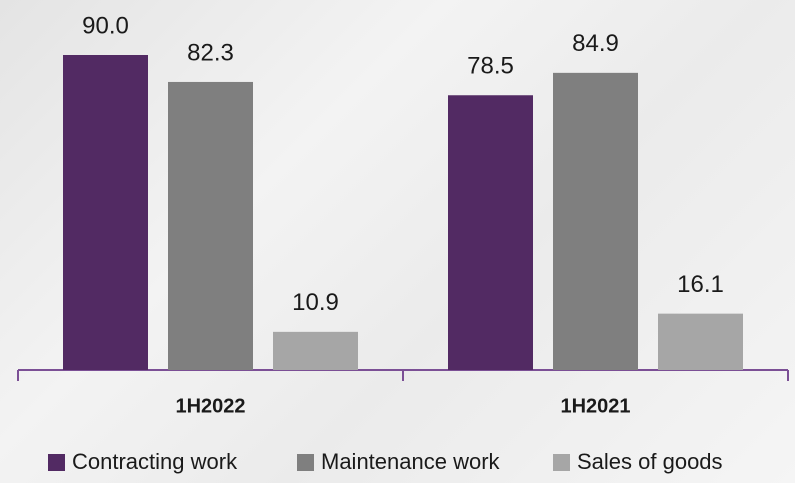 The height and width of the screenshot is (483, 795). What do you see at coordinates (595, 406) in the screenshot?
I see `x-tick-label: 1H2021` at bounding box center [595, 406].